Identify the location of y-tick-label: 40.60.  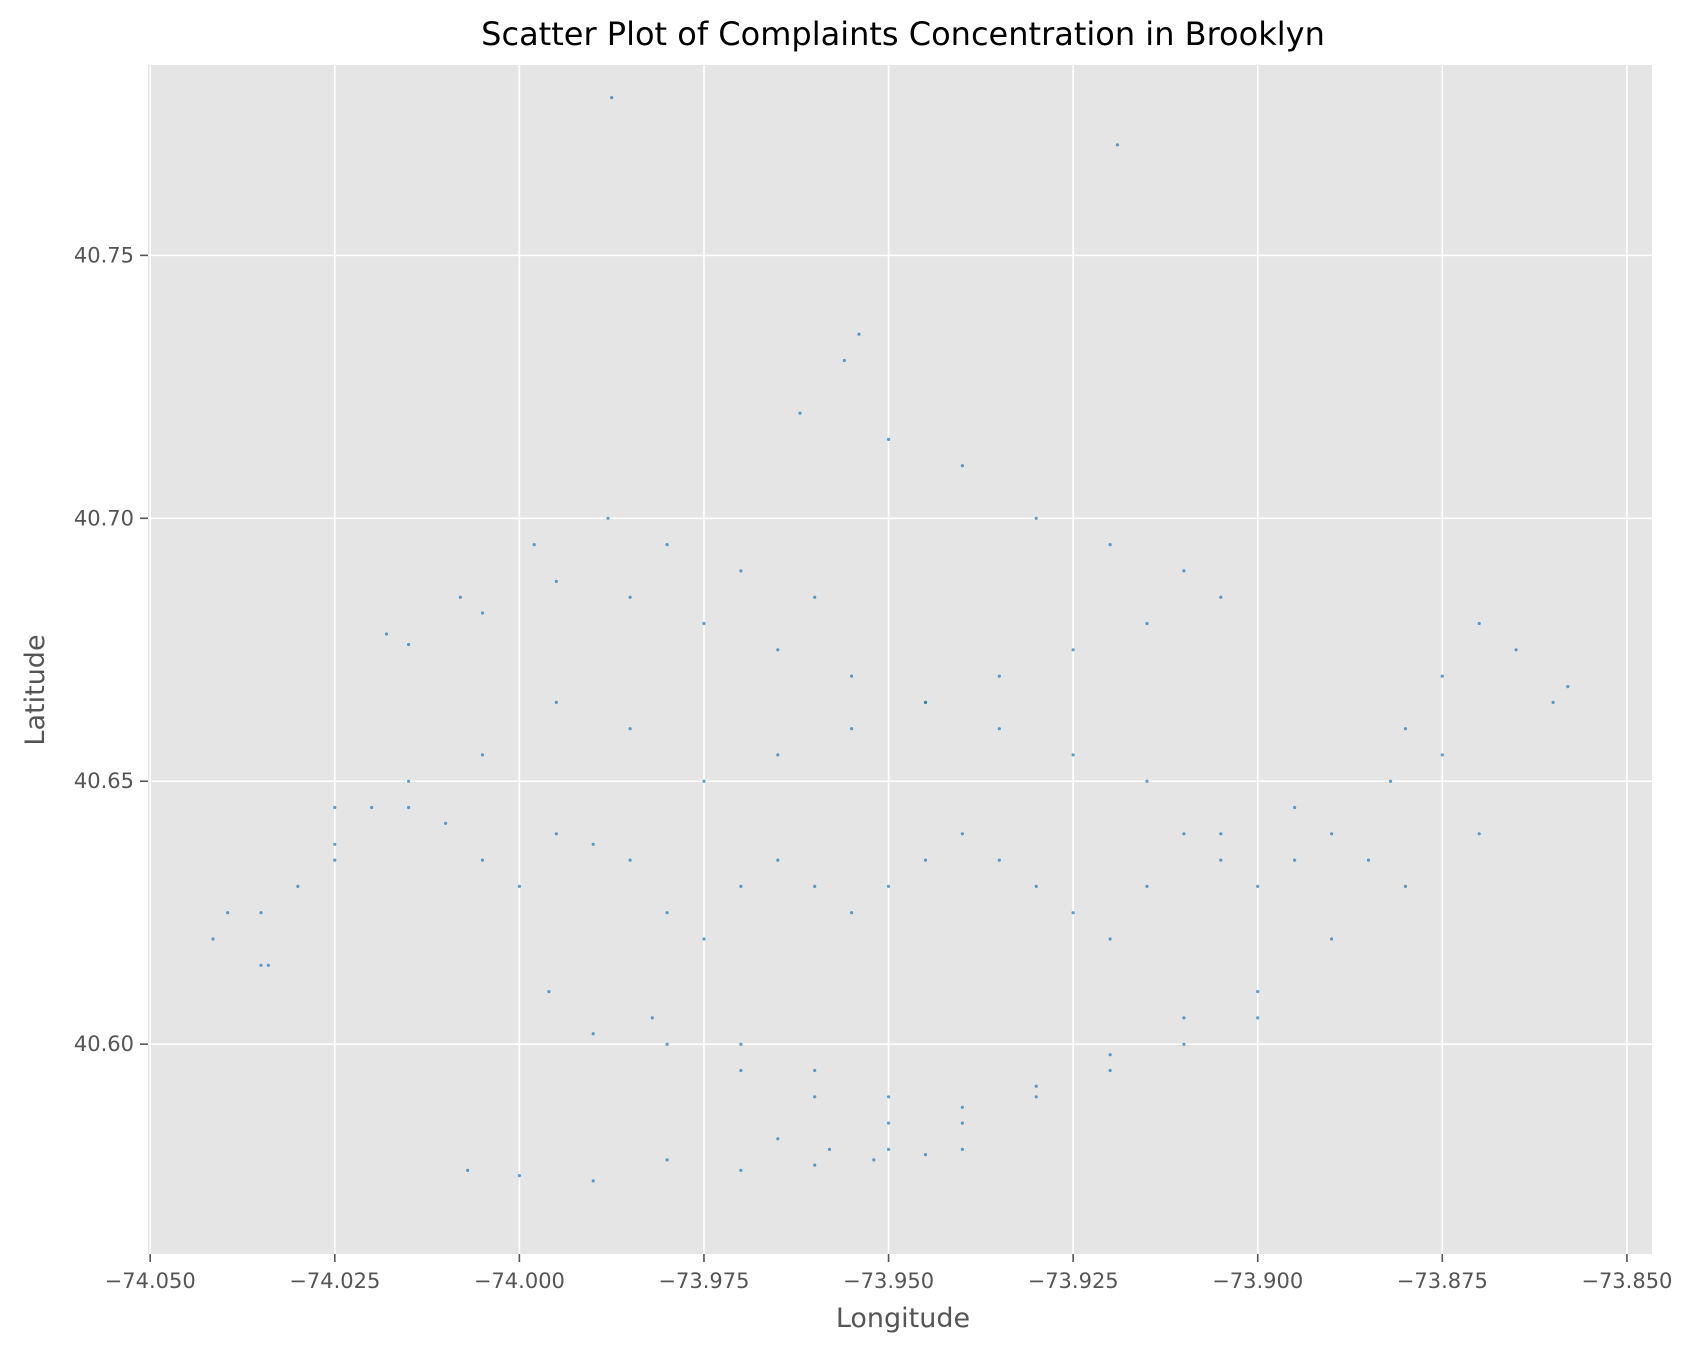
(104, 1044).